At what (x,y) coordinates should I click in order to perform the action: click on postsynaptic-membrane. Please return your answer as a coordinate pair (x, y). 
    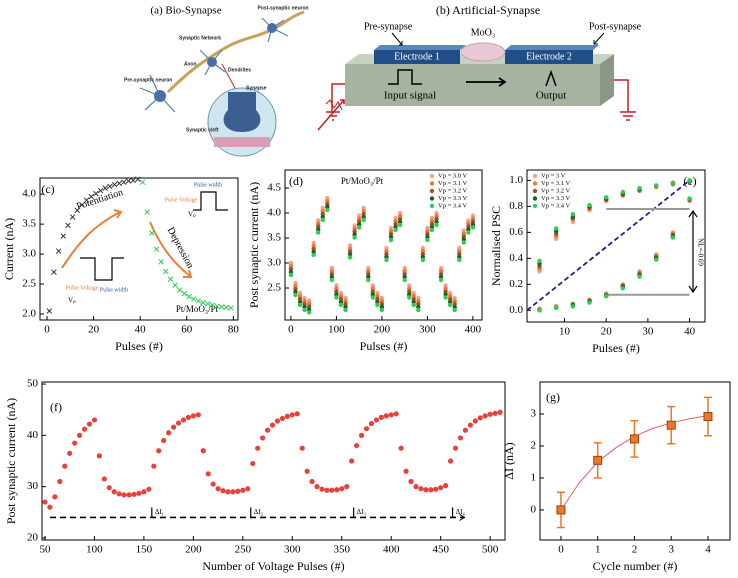
    Looking at the image, I should click on (242, 142).